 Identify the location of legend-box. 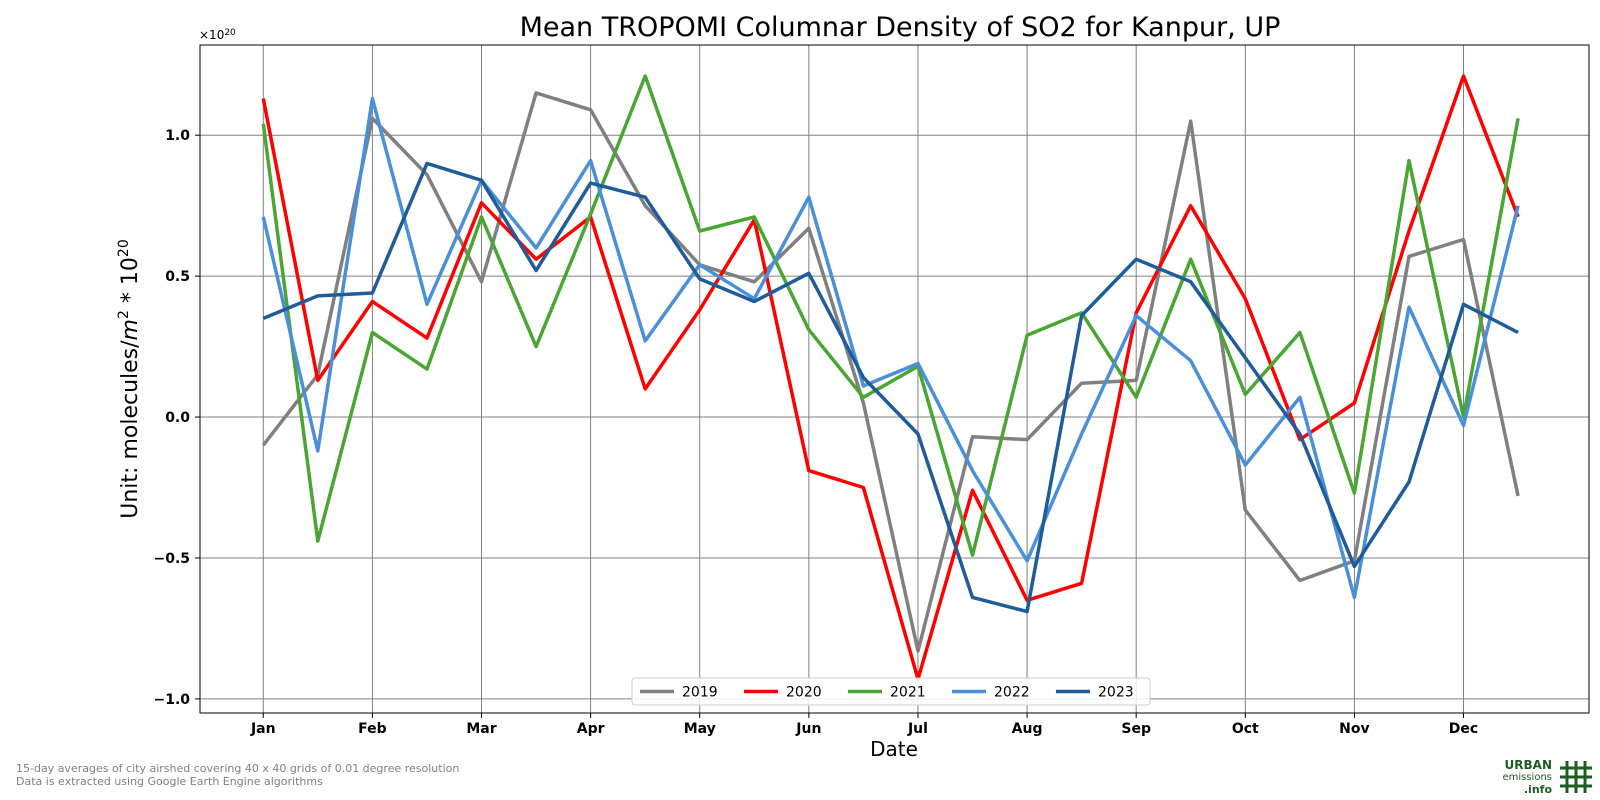
(891, 691).